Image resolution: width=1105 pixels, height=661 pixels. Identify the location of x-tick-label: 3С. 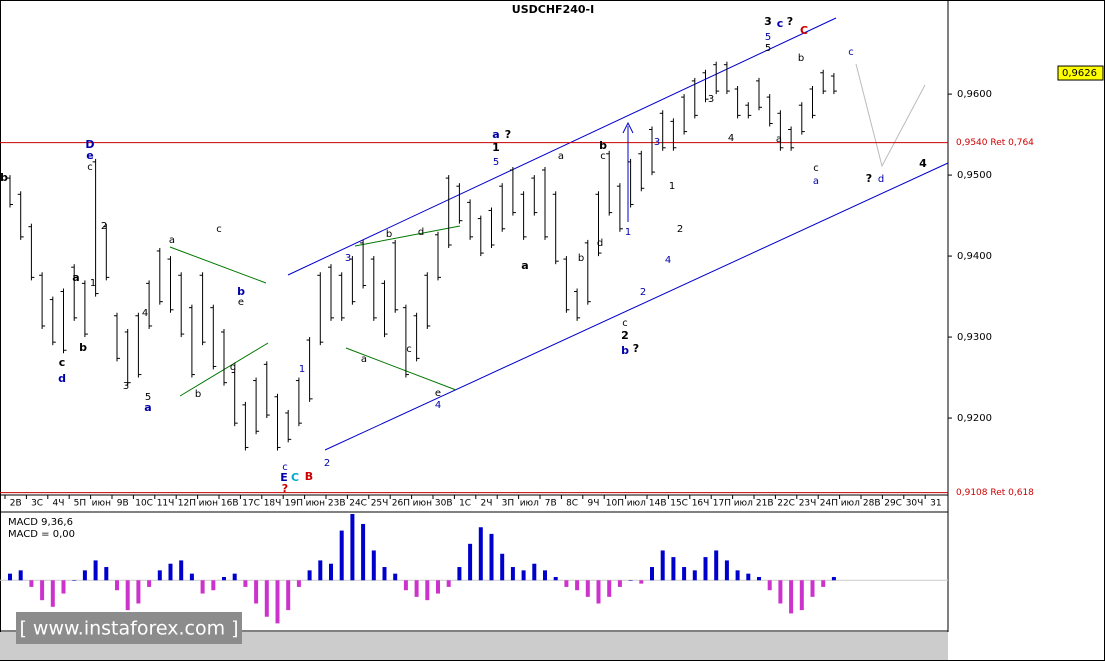
(37, 504).